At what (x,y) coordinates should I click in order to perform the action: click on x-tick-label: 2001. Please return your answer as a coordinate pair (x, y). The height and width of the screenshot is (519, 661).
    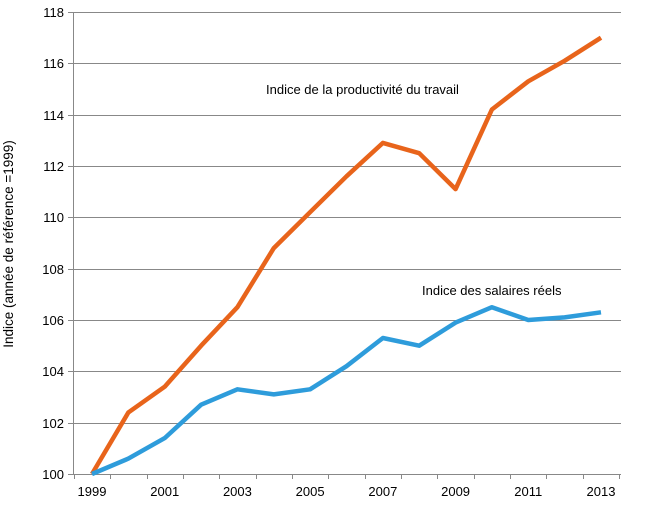
    Looking at the image, I should click on (164, 491).